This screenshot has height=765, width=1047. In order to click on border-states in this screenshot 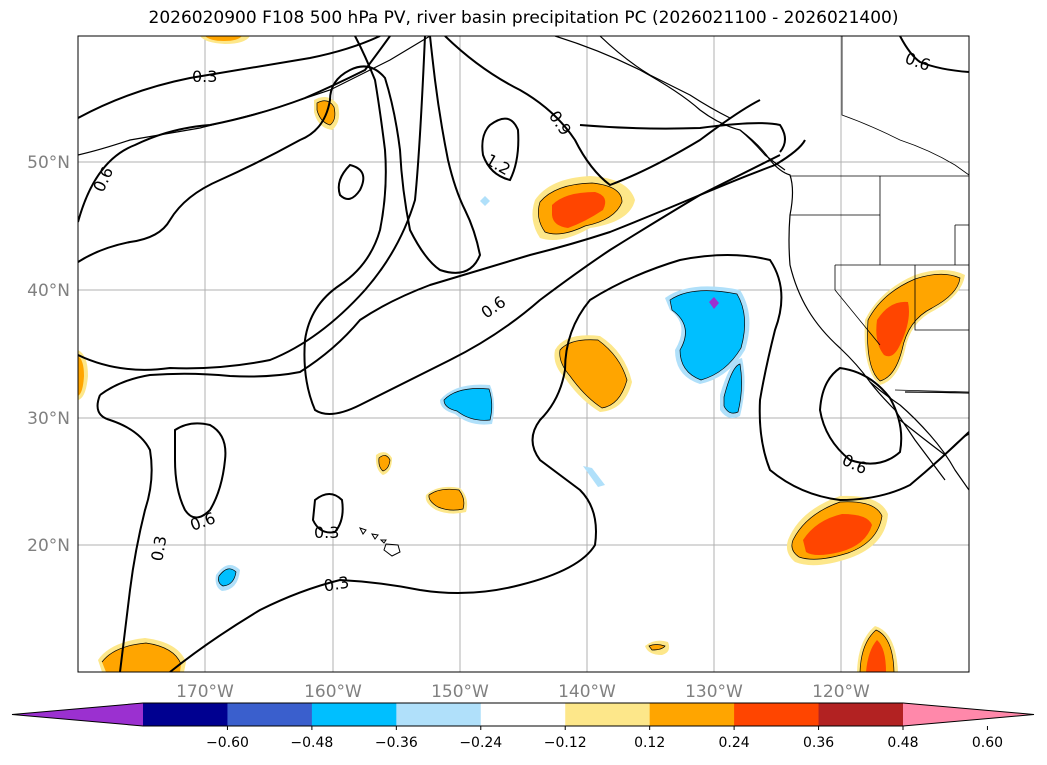, I will do `click(879, 261)`.